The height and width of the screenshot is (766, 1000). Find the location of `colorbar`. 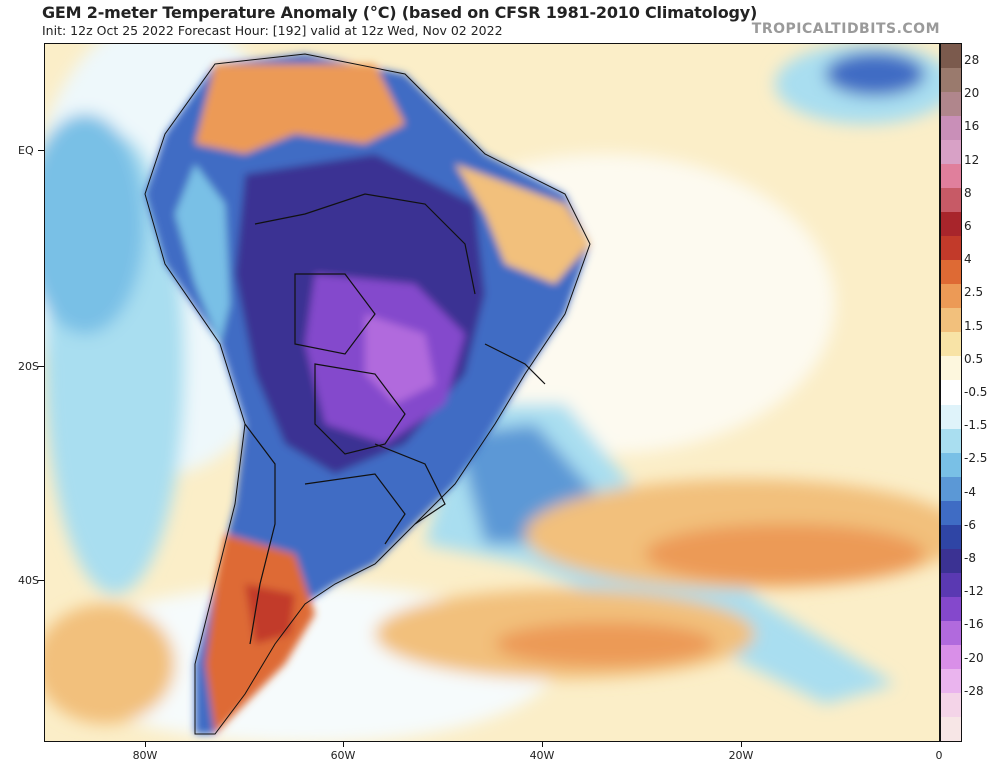

colorbar is located at coordinates (951, 392).